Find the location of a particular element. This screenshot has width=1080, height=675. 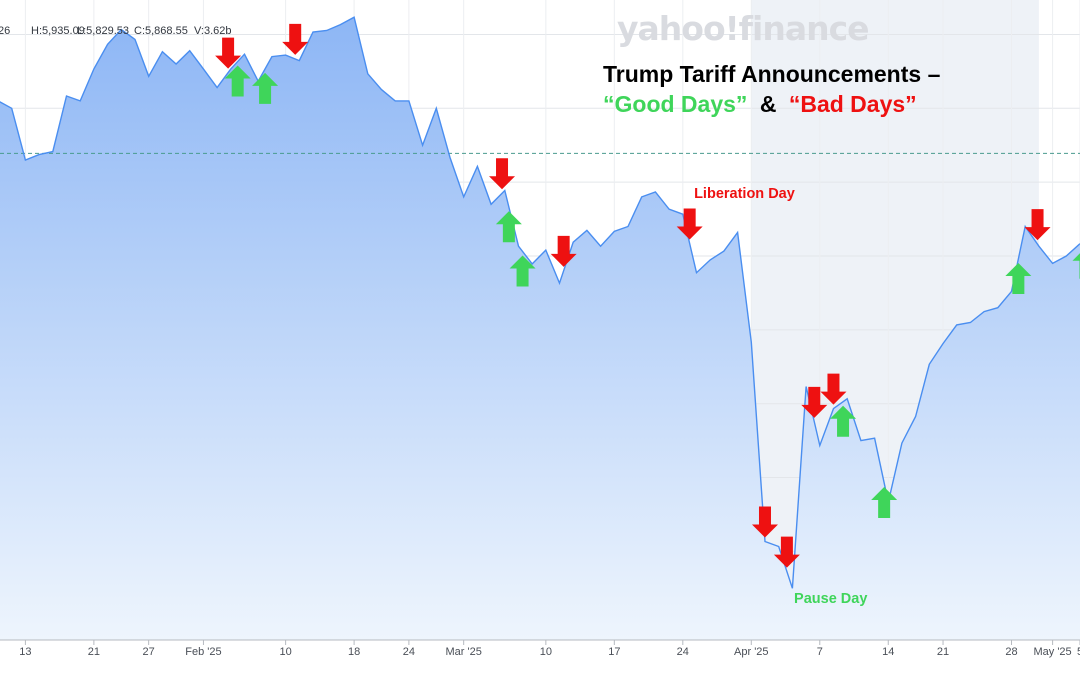

x-tick-label: 5 is located at coordinates (1078, 652).